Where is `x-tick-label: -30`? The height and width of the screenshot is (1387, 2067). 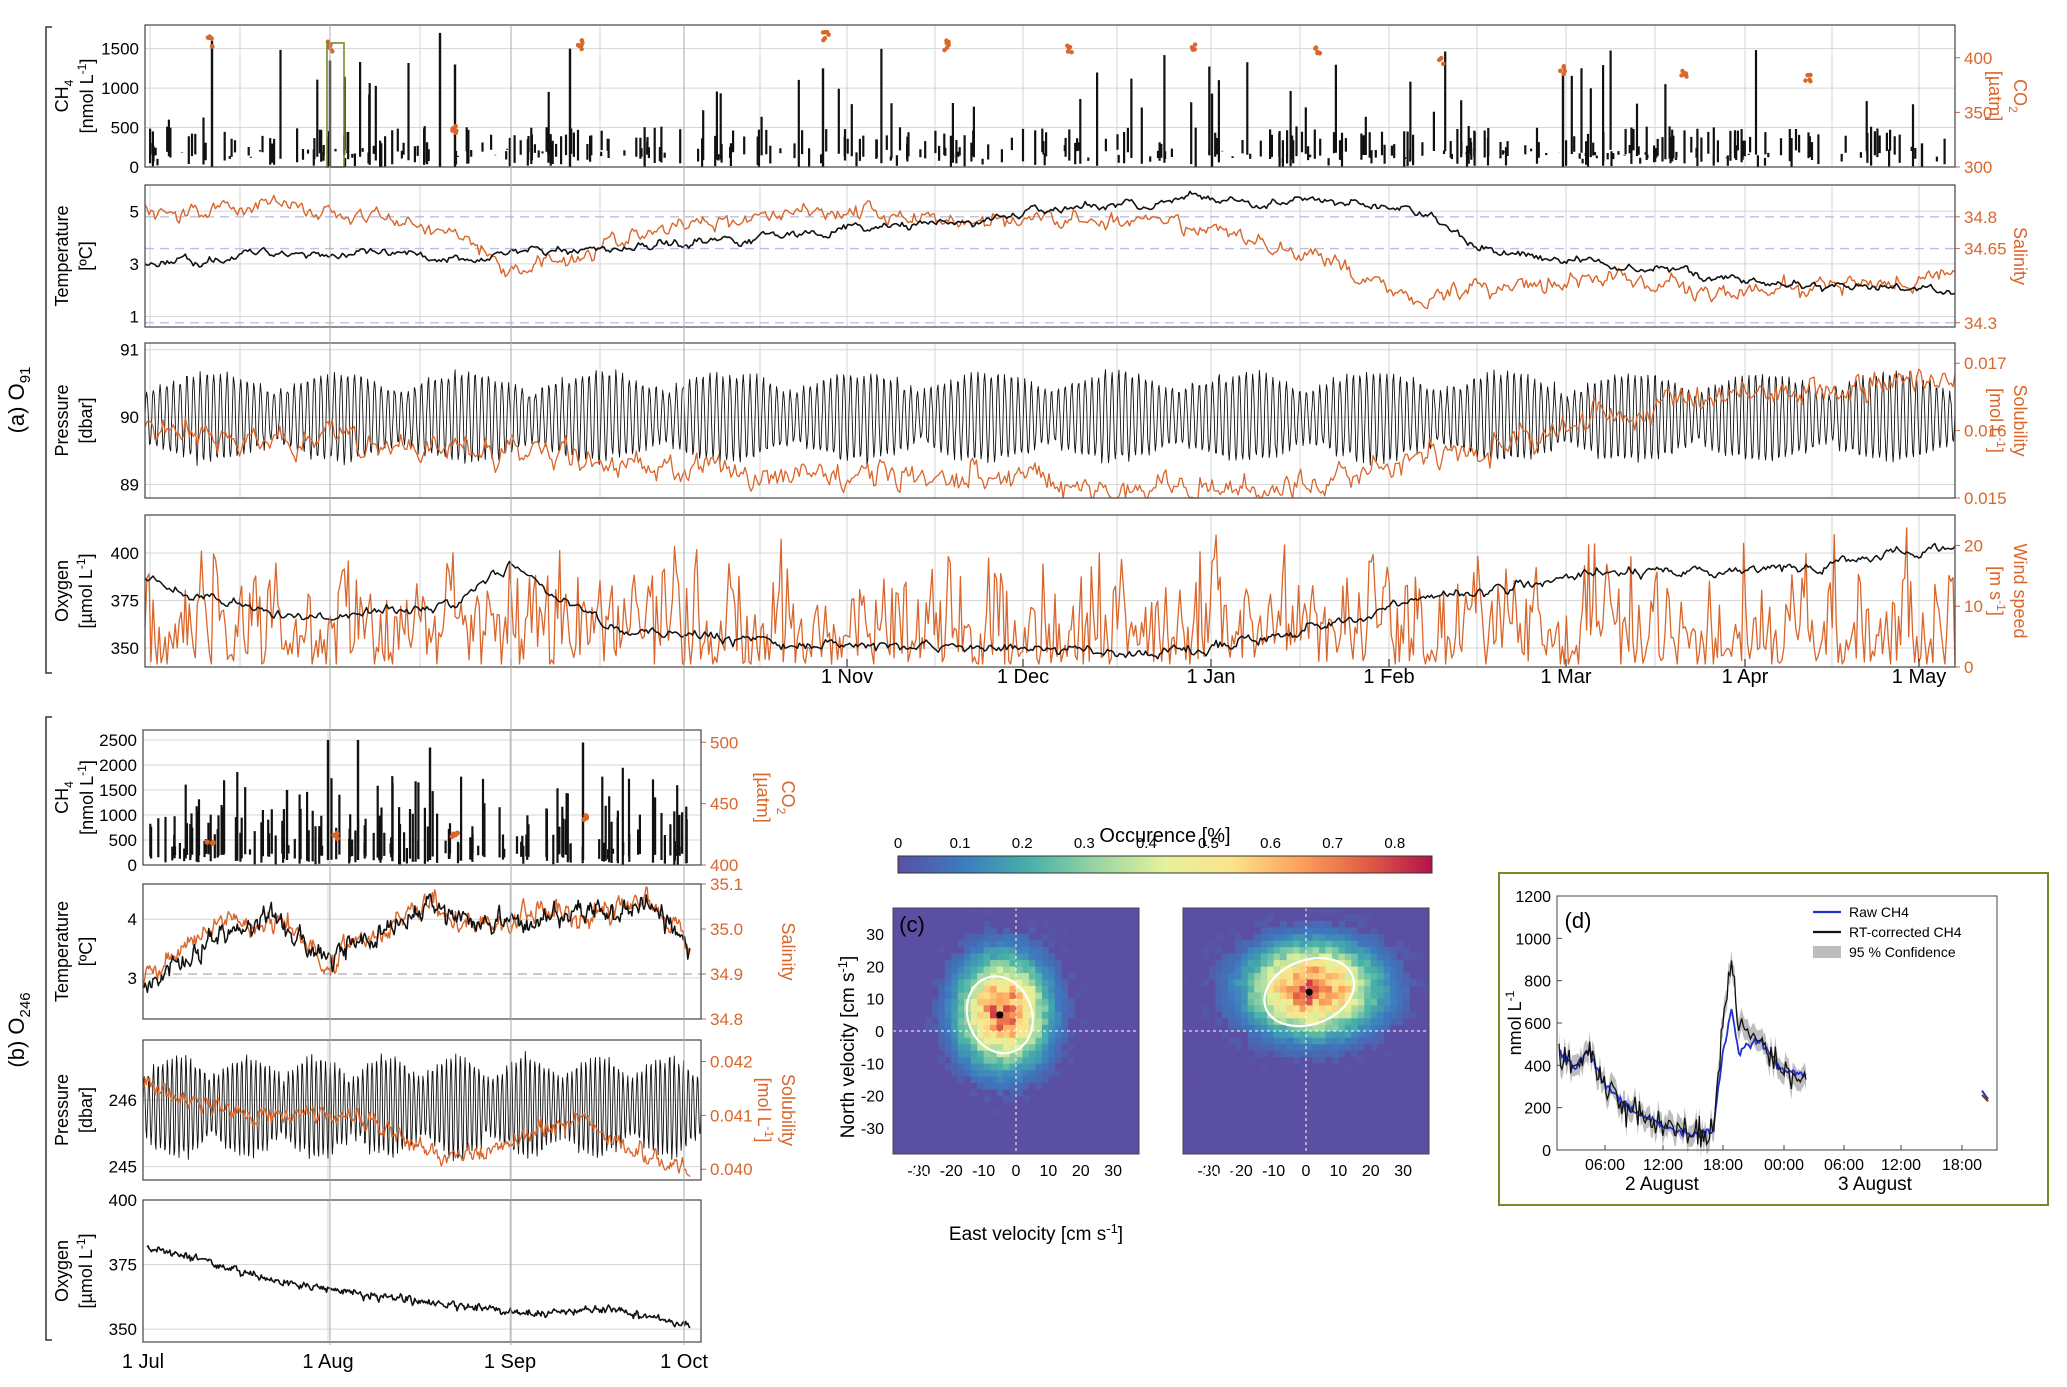 x-tick-label: -30 is located at coordinates (918, 1171).